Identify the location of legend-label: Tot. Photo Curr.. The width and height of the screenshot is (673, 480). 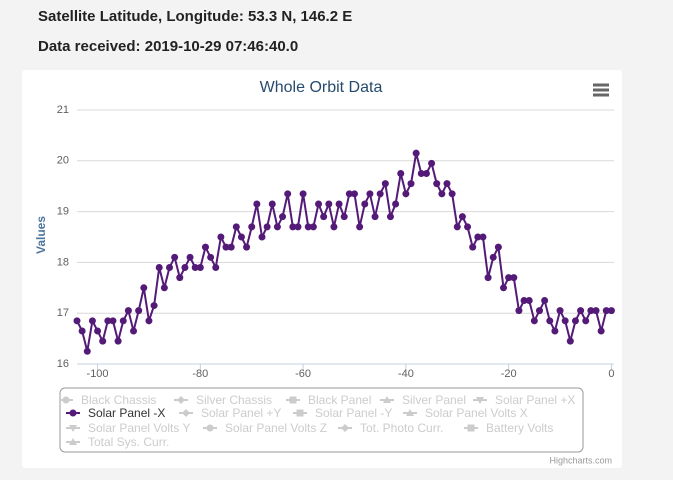
(401, 428).